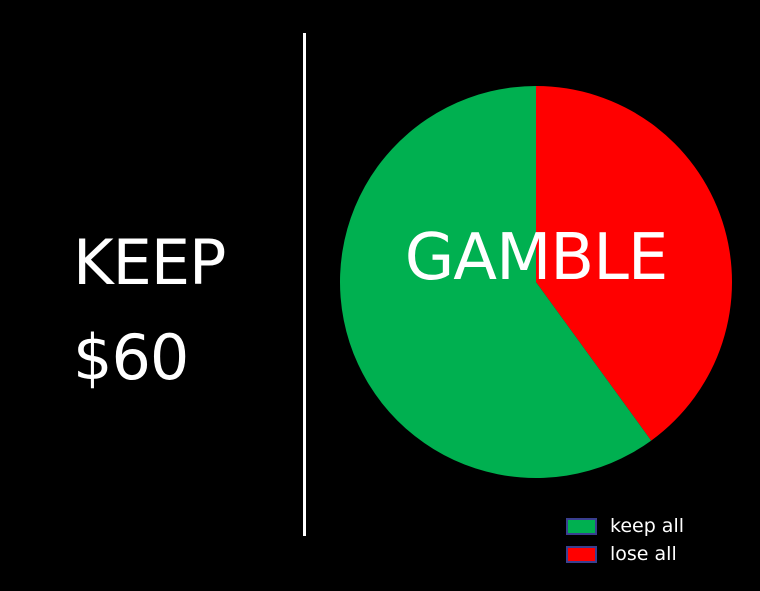 The width and height of the screenshot is (760, 591). I want to click on legend-swatch-keep-all, so click(581, 526).